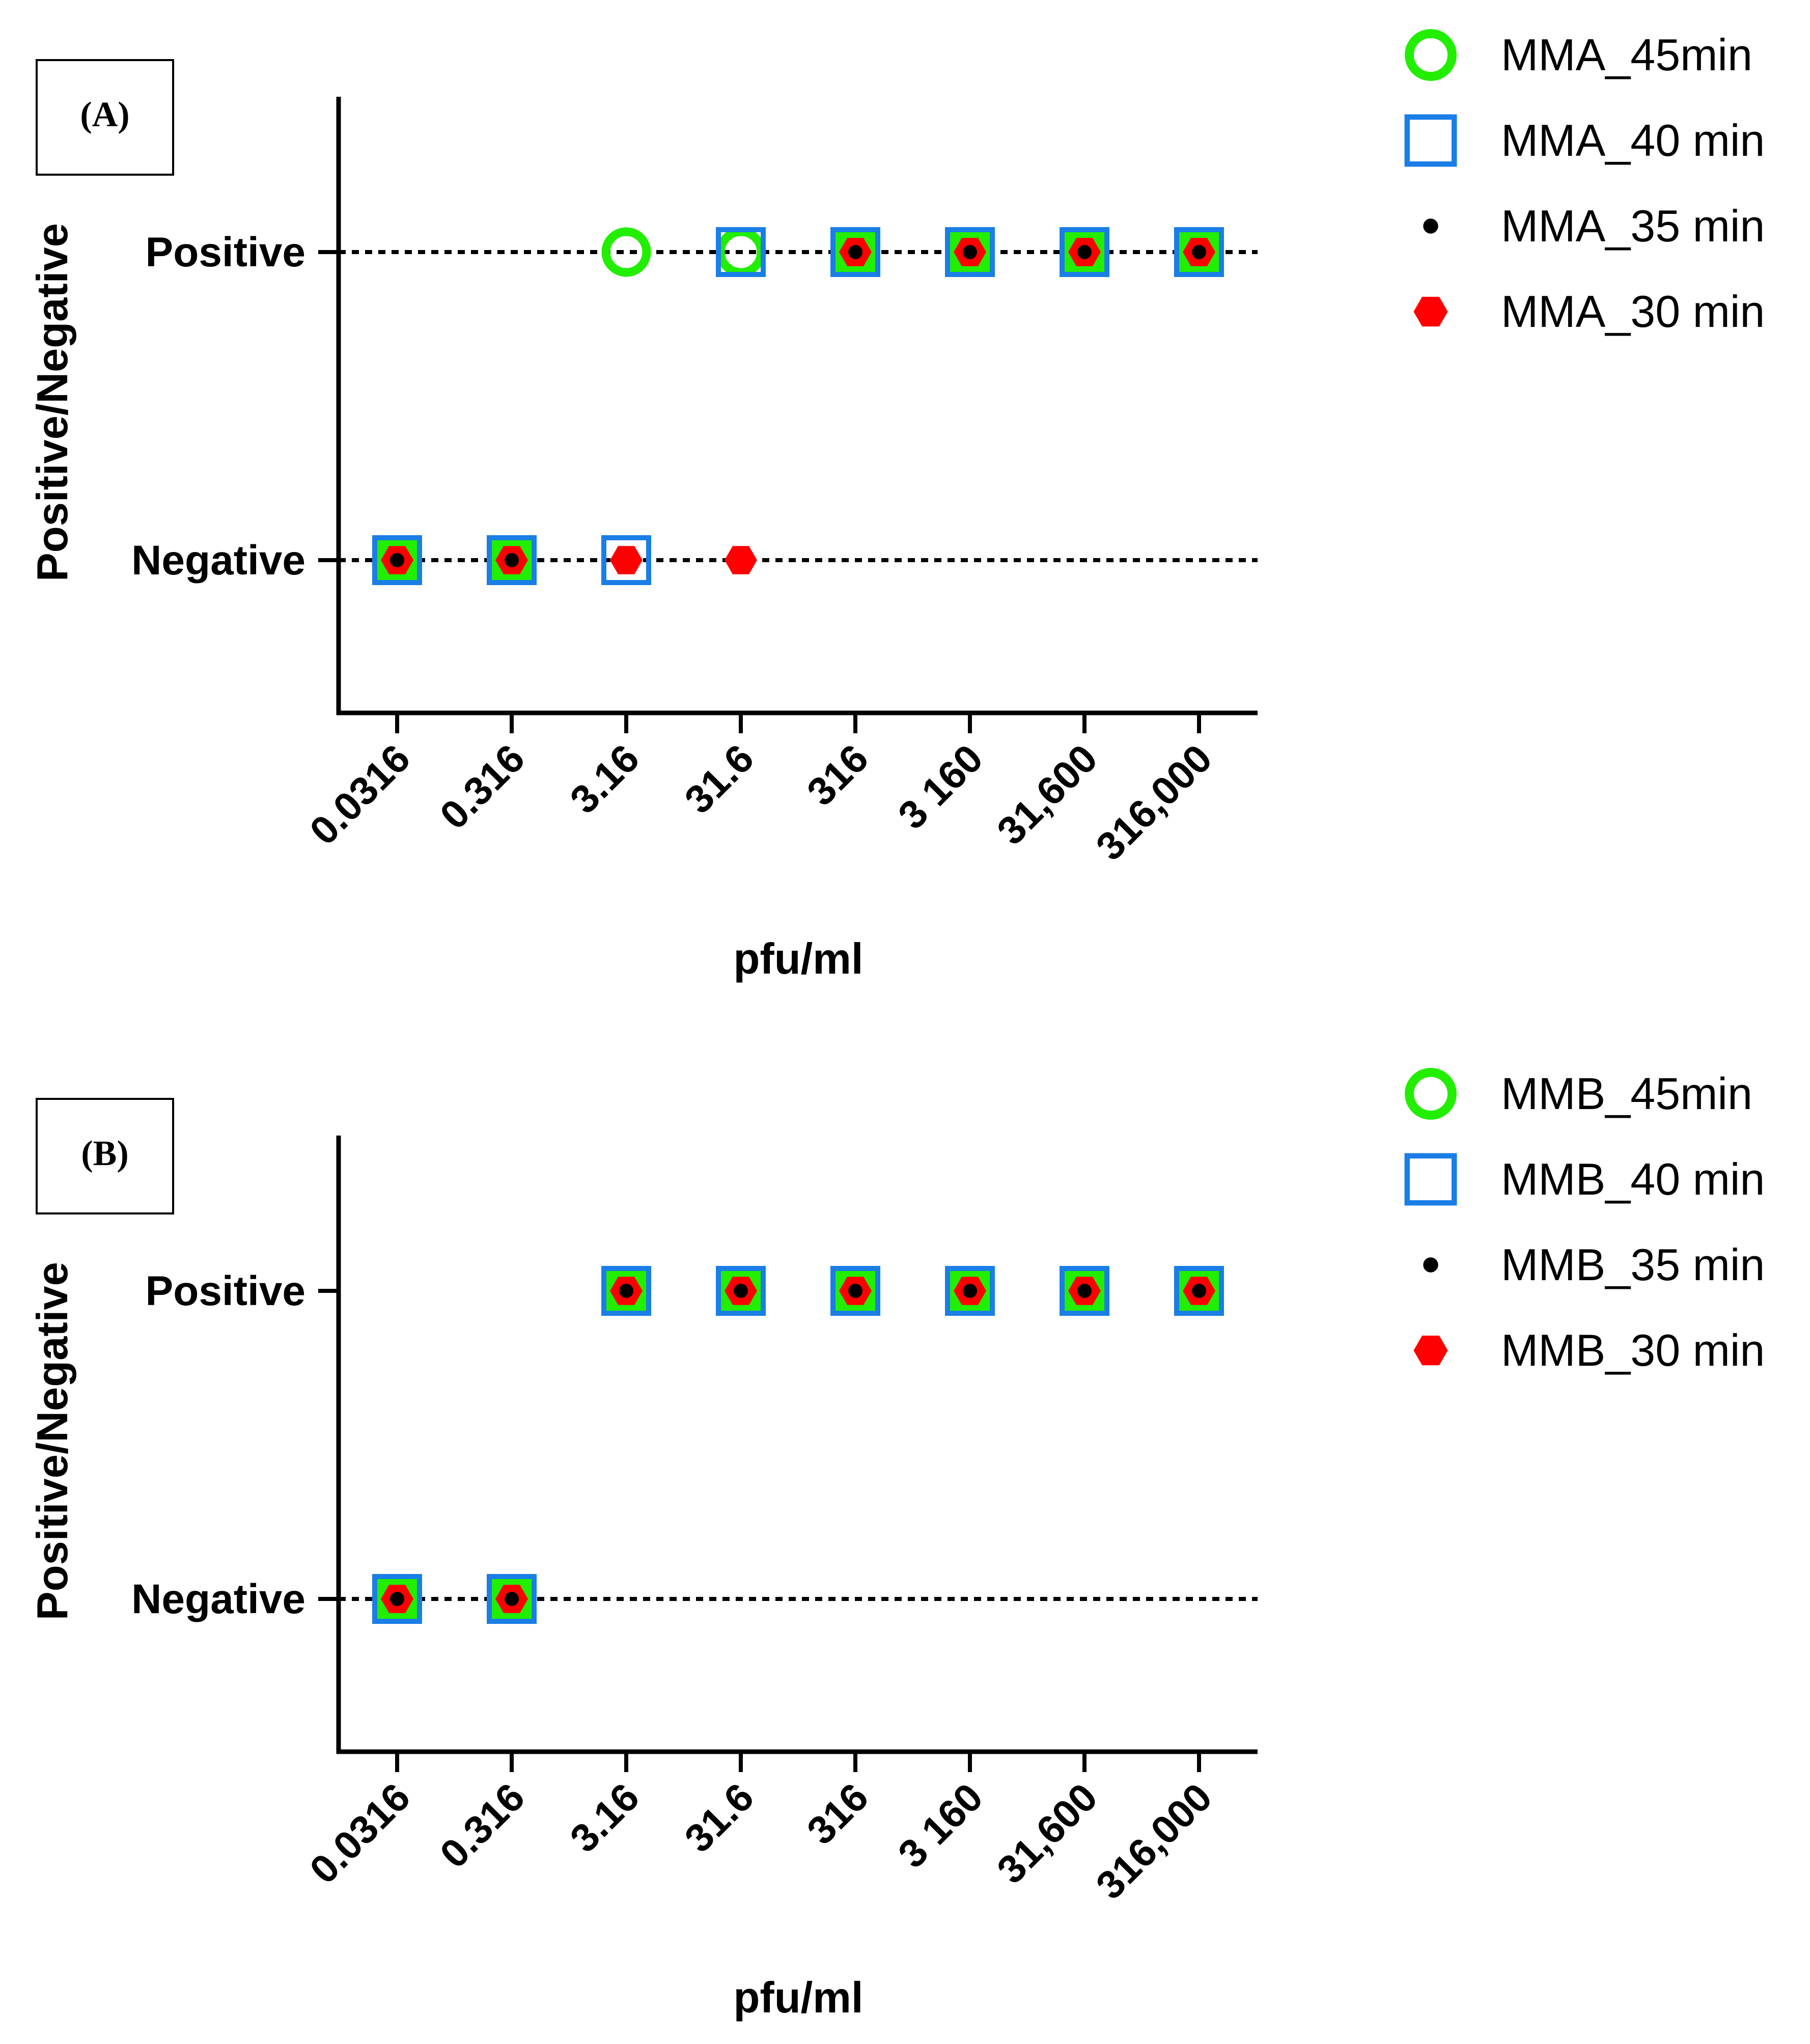  What do you see at coordinates (1633, 1179) in the screenshot?
I see `legend-label: MMB_40 min` at bounding box center [1633, 1179].